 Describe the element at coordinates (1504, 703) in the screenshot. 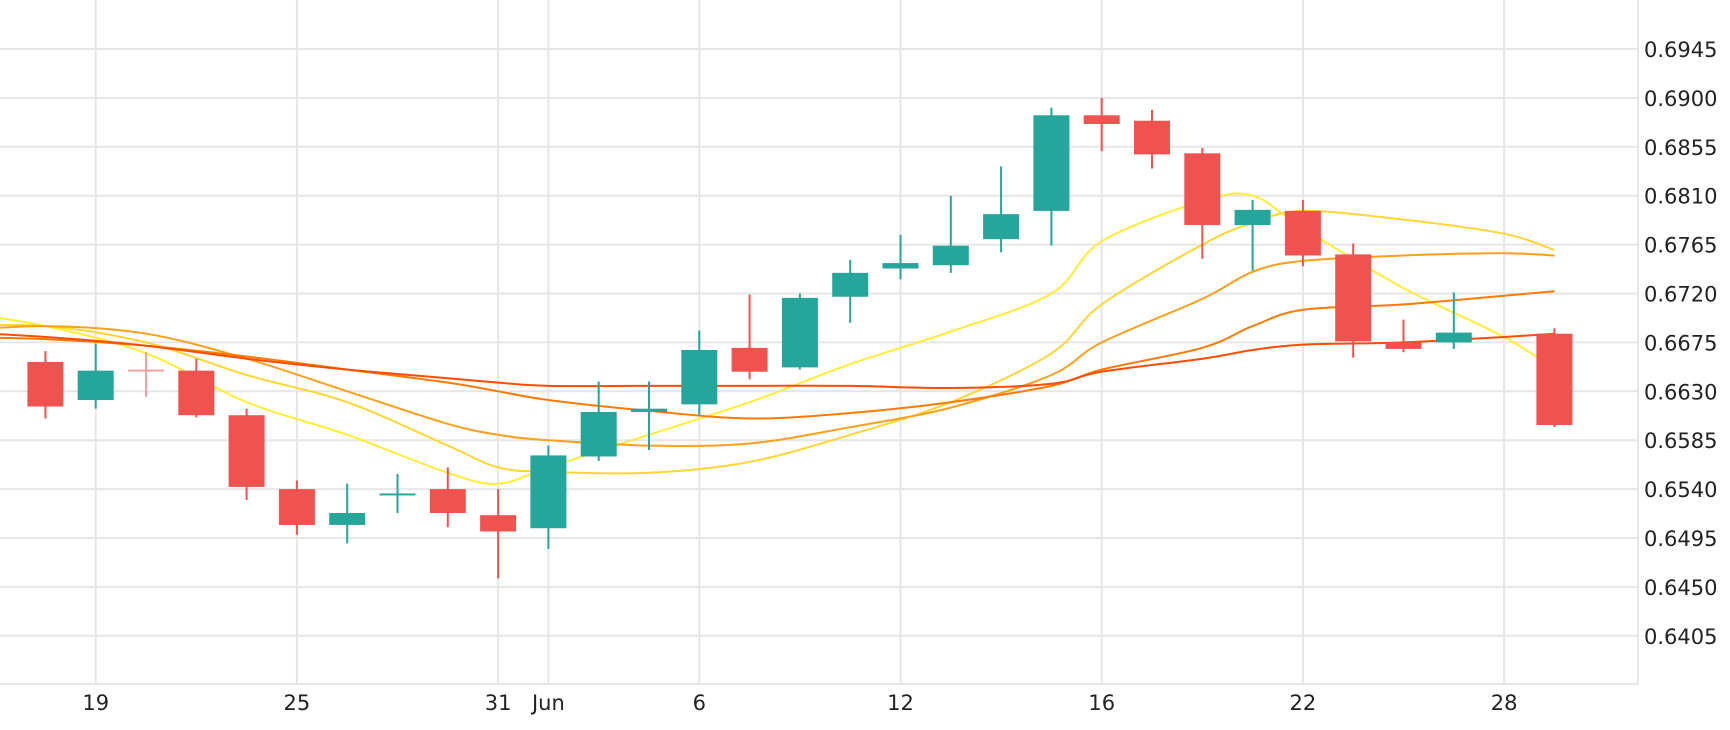

I see `x-tick-label: 28` at that location.